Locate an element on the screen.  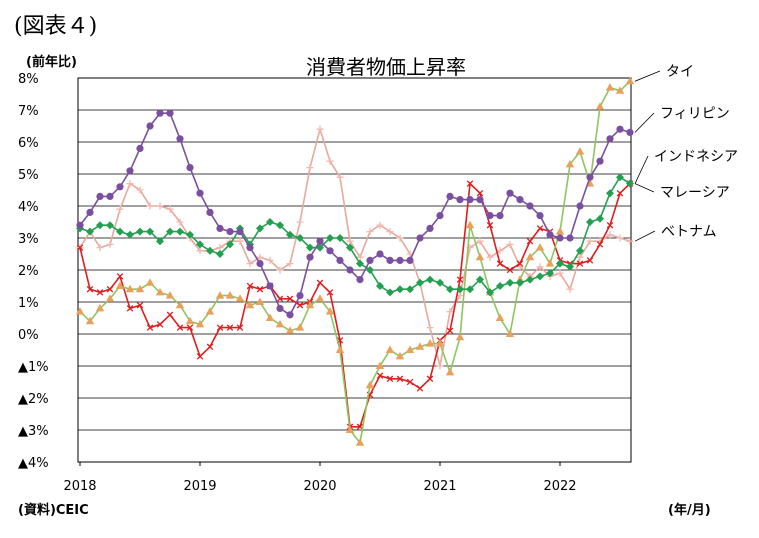
y-tick-label: 0% is located at coordinates (28, 335).